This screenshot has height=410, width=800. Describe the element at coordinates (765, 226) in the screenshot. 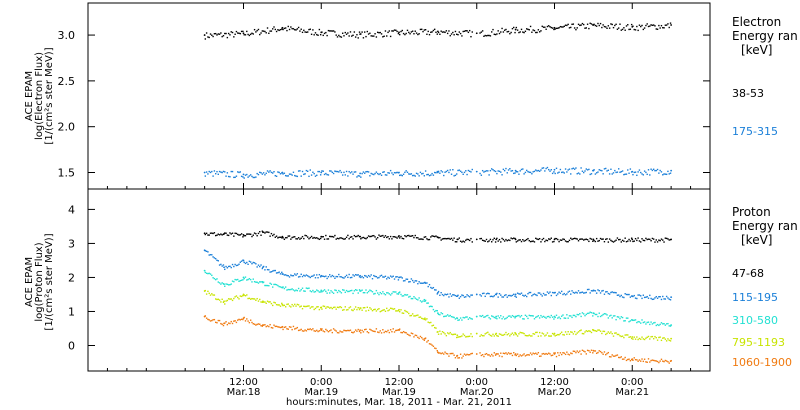

I see `proton-legend-title-2: Energy ran` at that location.